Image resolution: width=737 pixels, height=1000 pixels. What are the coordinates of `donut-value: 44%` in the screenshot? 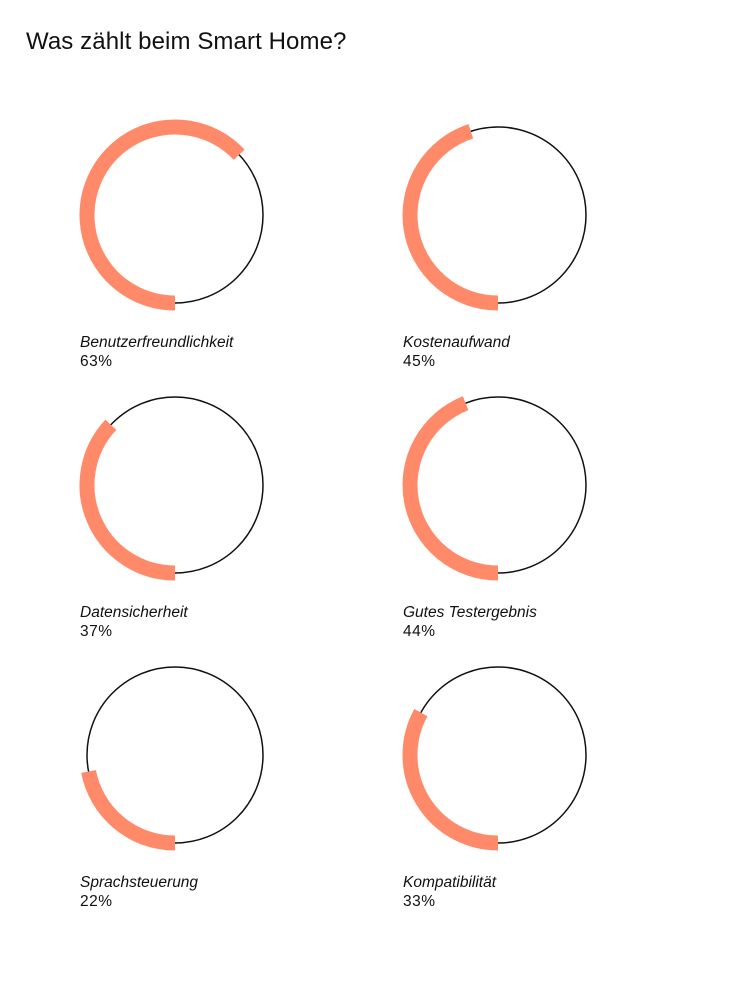 It's located at (419, 631).